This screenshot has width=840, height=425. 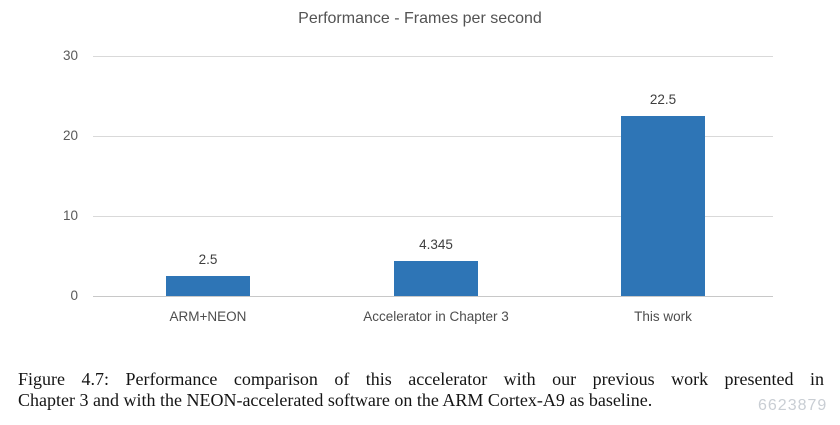 What do you see at coordinates (436, 244) in the screenshot?
I see `value-label-accelerator-chapter-3: 4.345` at bounding box center [436, 244].